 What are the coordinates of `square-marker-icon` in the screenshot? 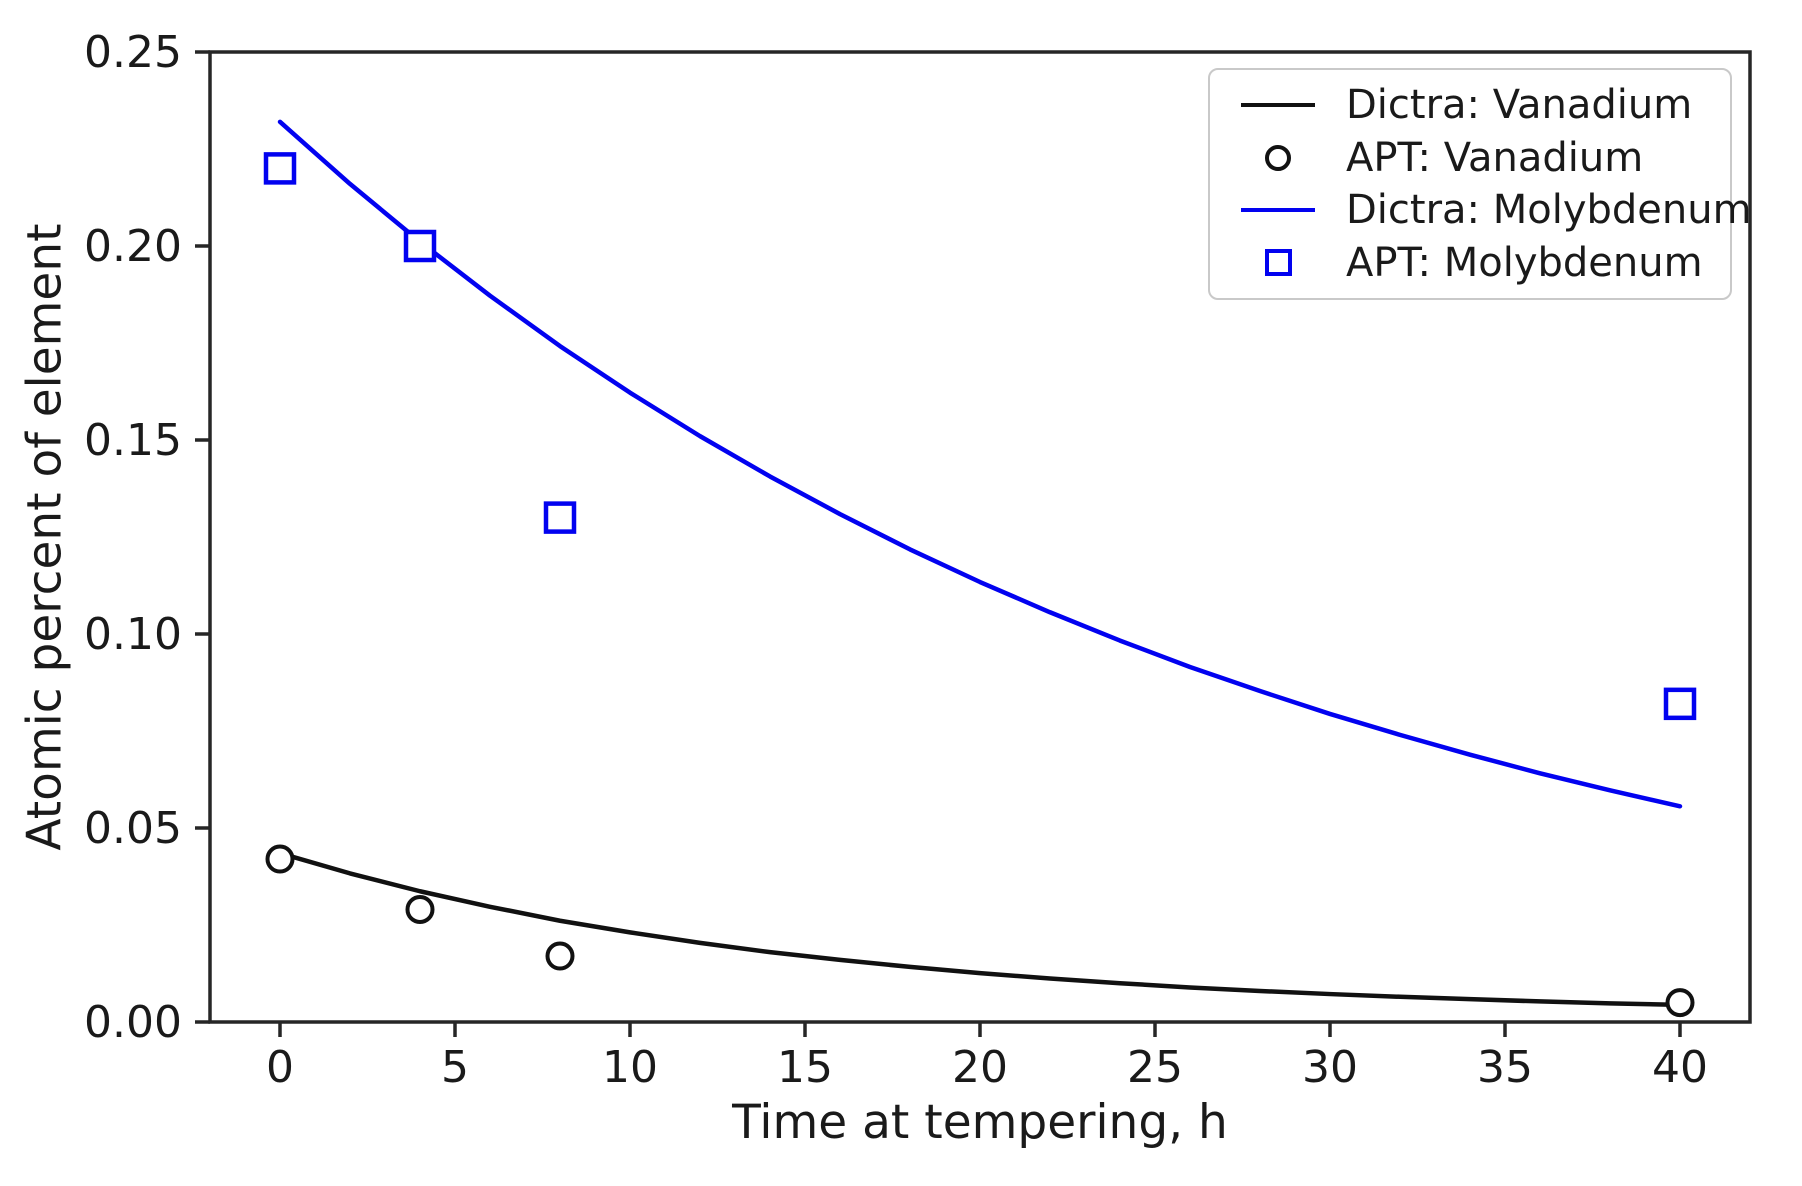 It's located at (1278, 263).